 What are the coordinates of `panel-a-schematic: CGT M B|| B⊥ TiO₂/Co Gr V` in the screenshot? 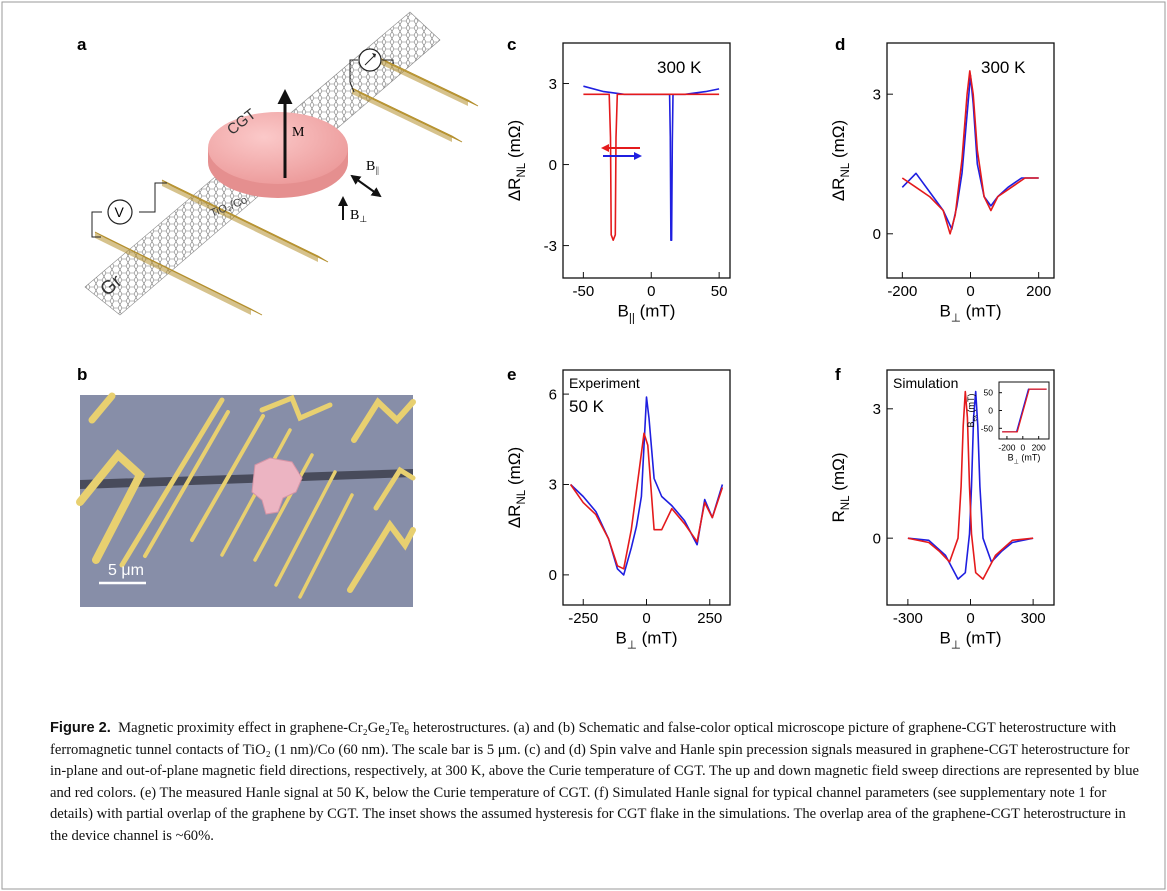 It's located at (281, 163).